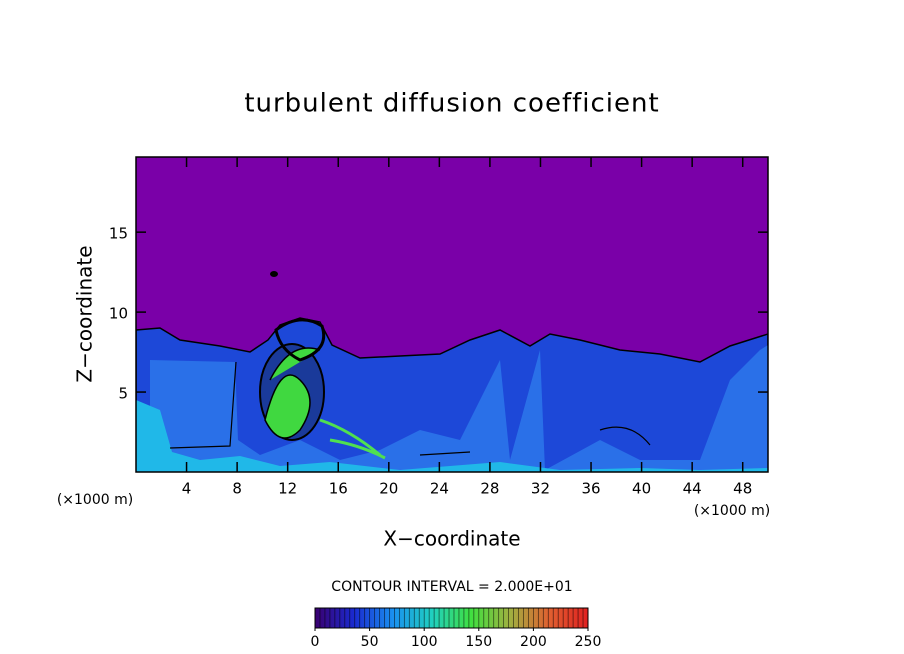 The width and height of the screenshot is (904, 654). Describe the element at coordinates (742, 489) in the screenshot. I see `x-tick-label: 48` at that location.